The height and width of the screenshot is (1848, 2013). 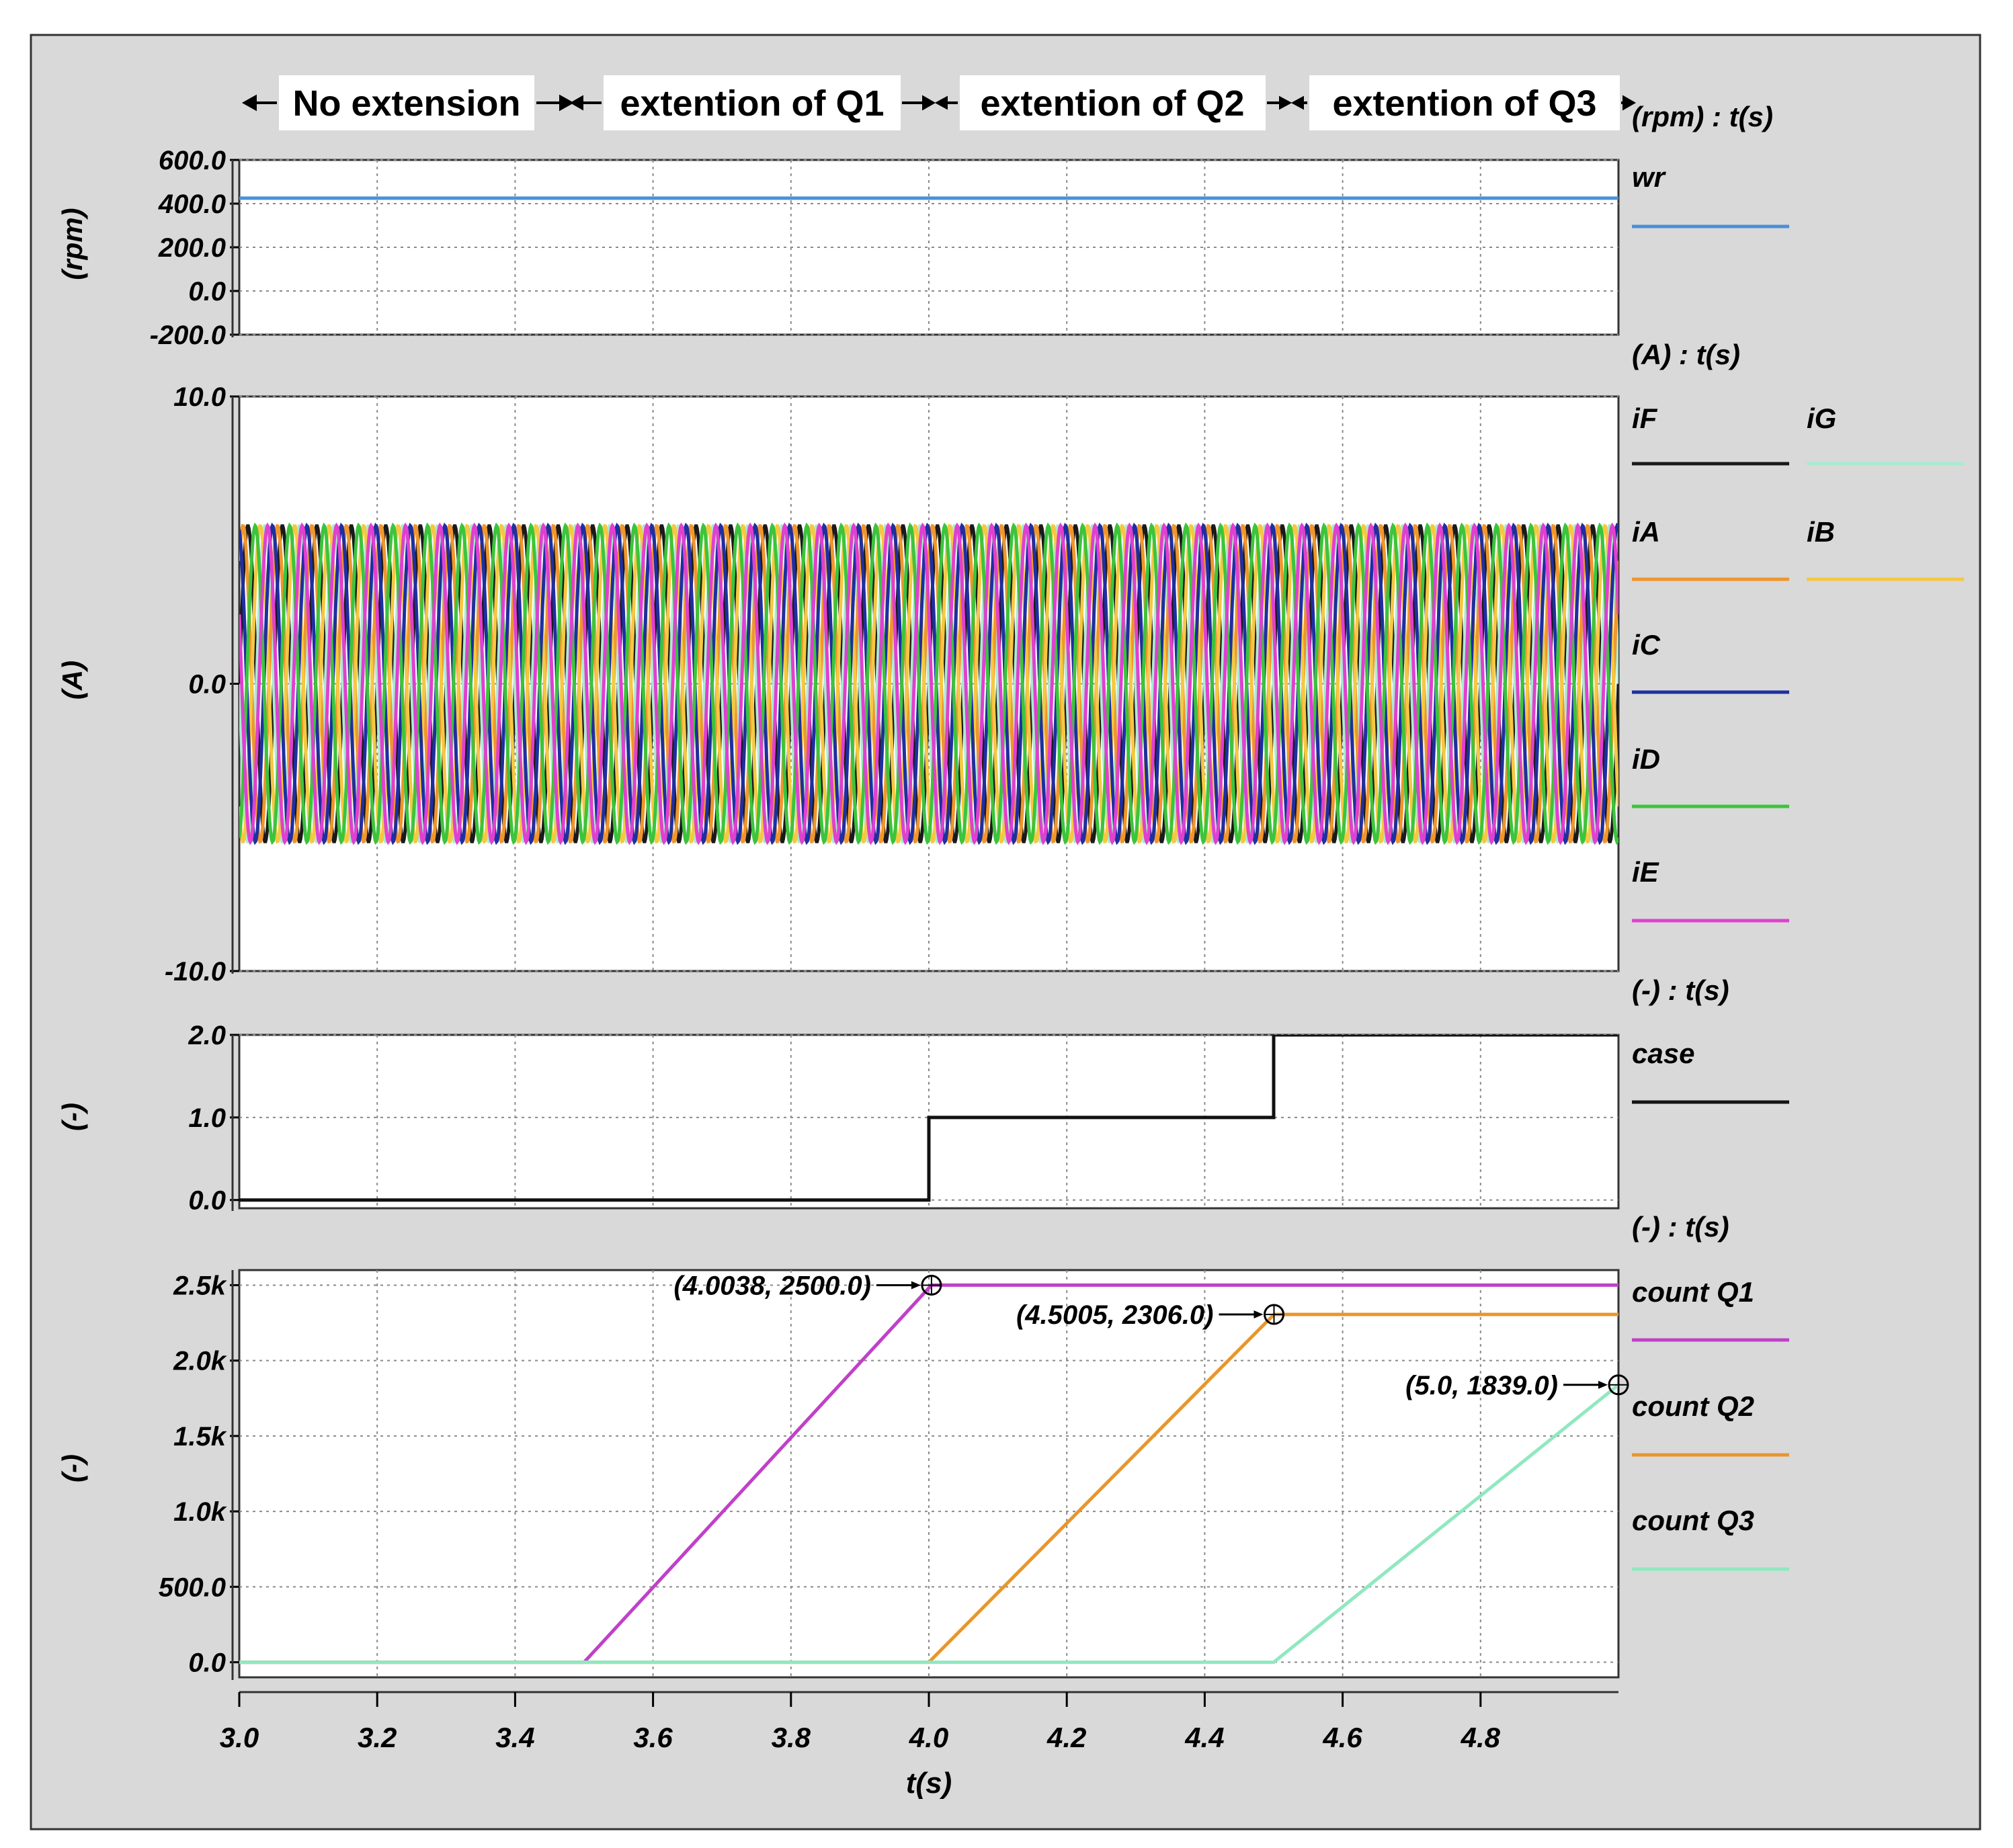 What do you see at coordinates (1646, 872) in the screenshot?
I see `legend-label-iE: iE` at bounding box center [1646, 872].